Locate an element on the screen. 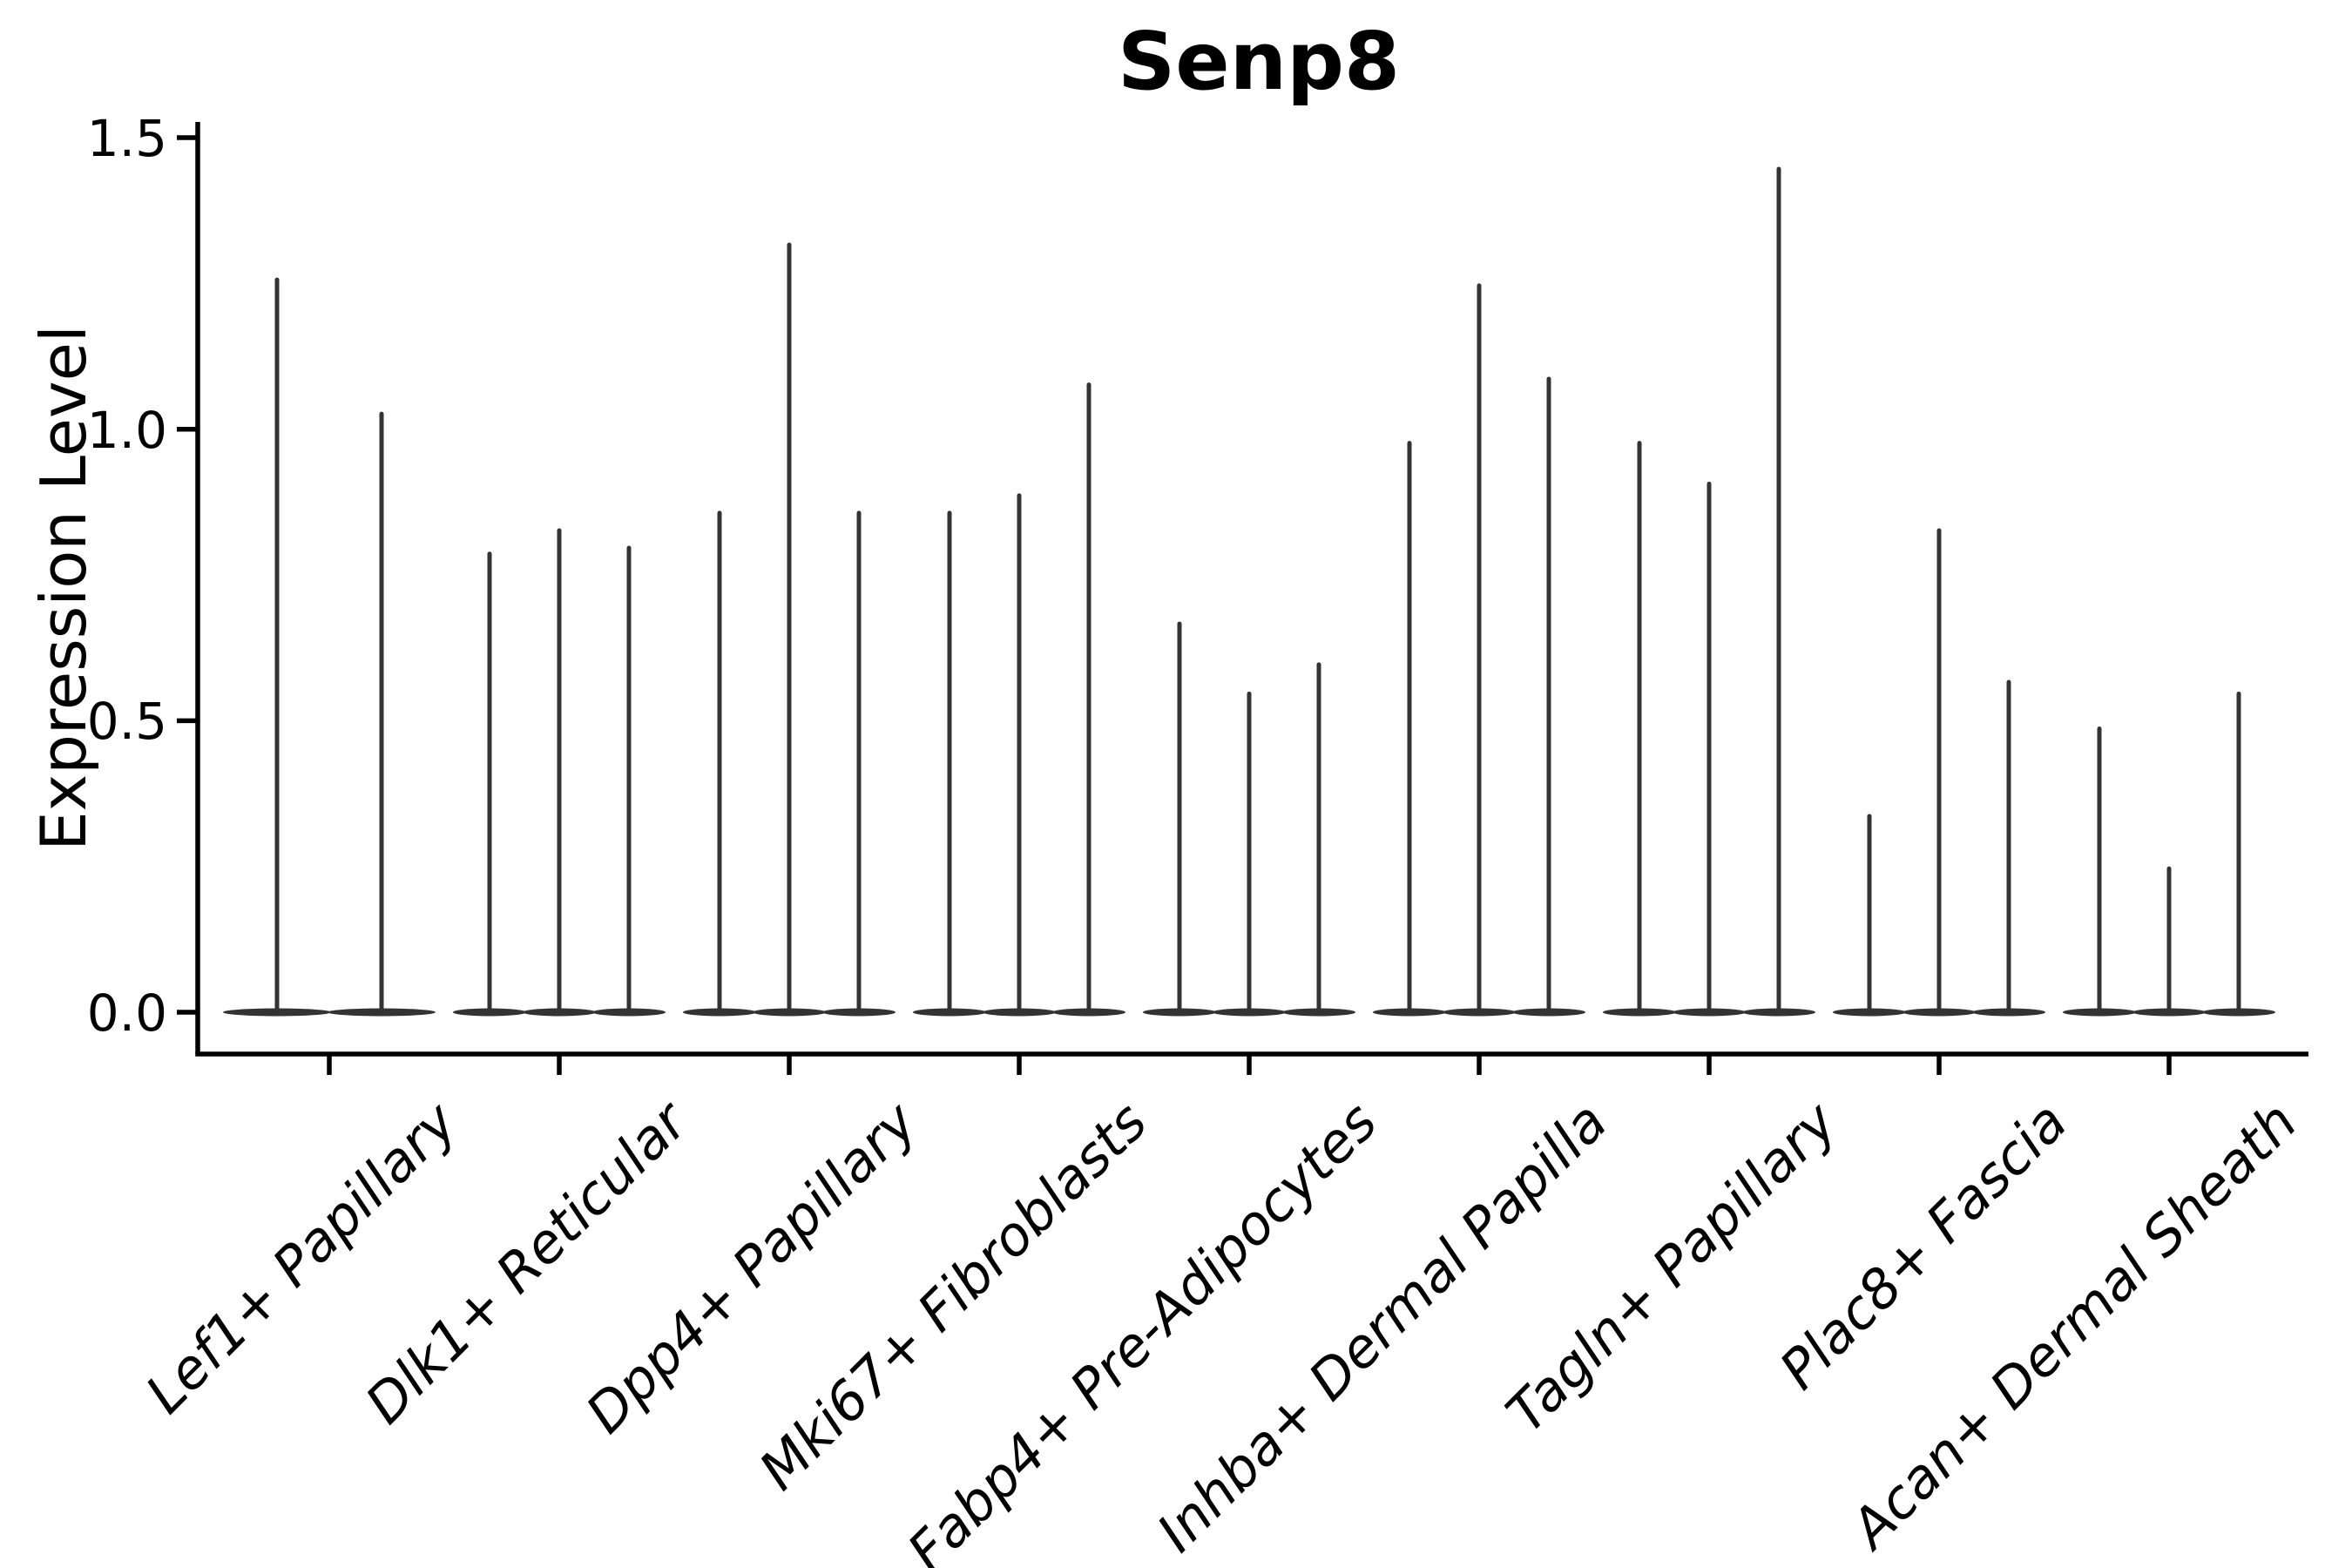 This screenshot has width=2352, height=1568. x-tick-label: Fabp4+ Pre-Adipocytes is located at coordinates (1142, 1329).